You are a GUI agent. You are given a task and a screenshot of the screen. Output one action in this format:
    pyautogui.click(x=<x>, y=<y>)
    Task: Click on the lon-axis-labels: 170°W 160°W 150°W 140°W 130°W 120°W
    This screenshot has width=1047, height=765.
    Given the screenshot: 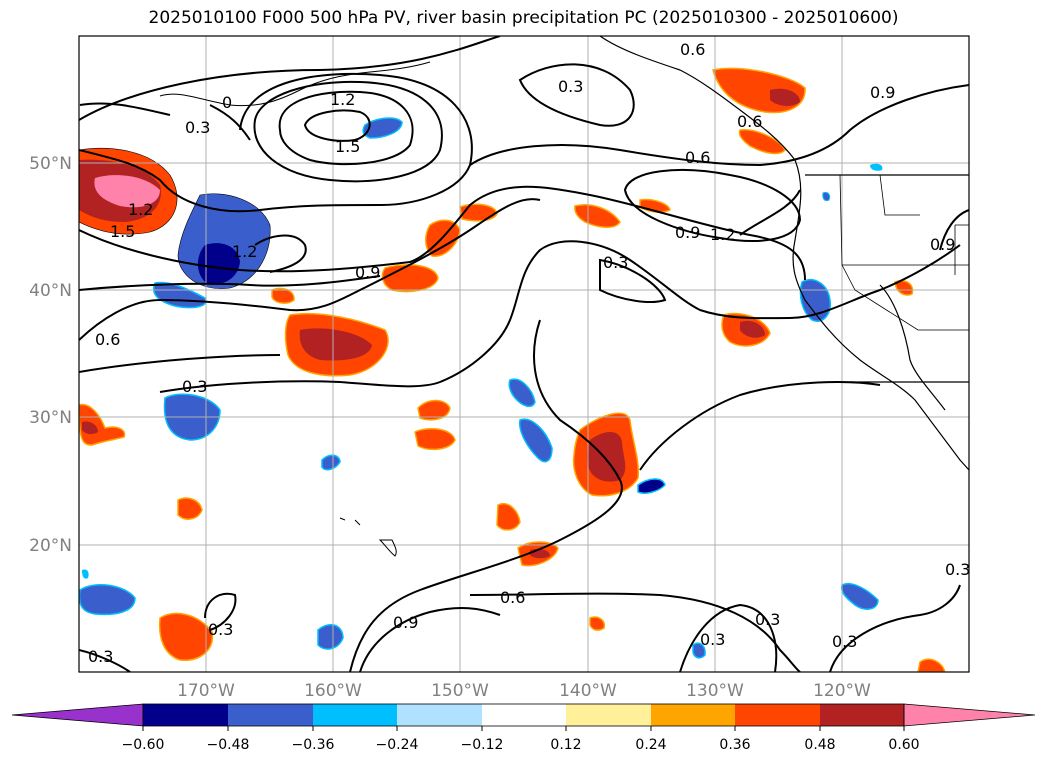 What is the action you would take?
    pyautogui.click(x=524, y=691)
    